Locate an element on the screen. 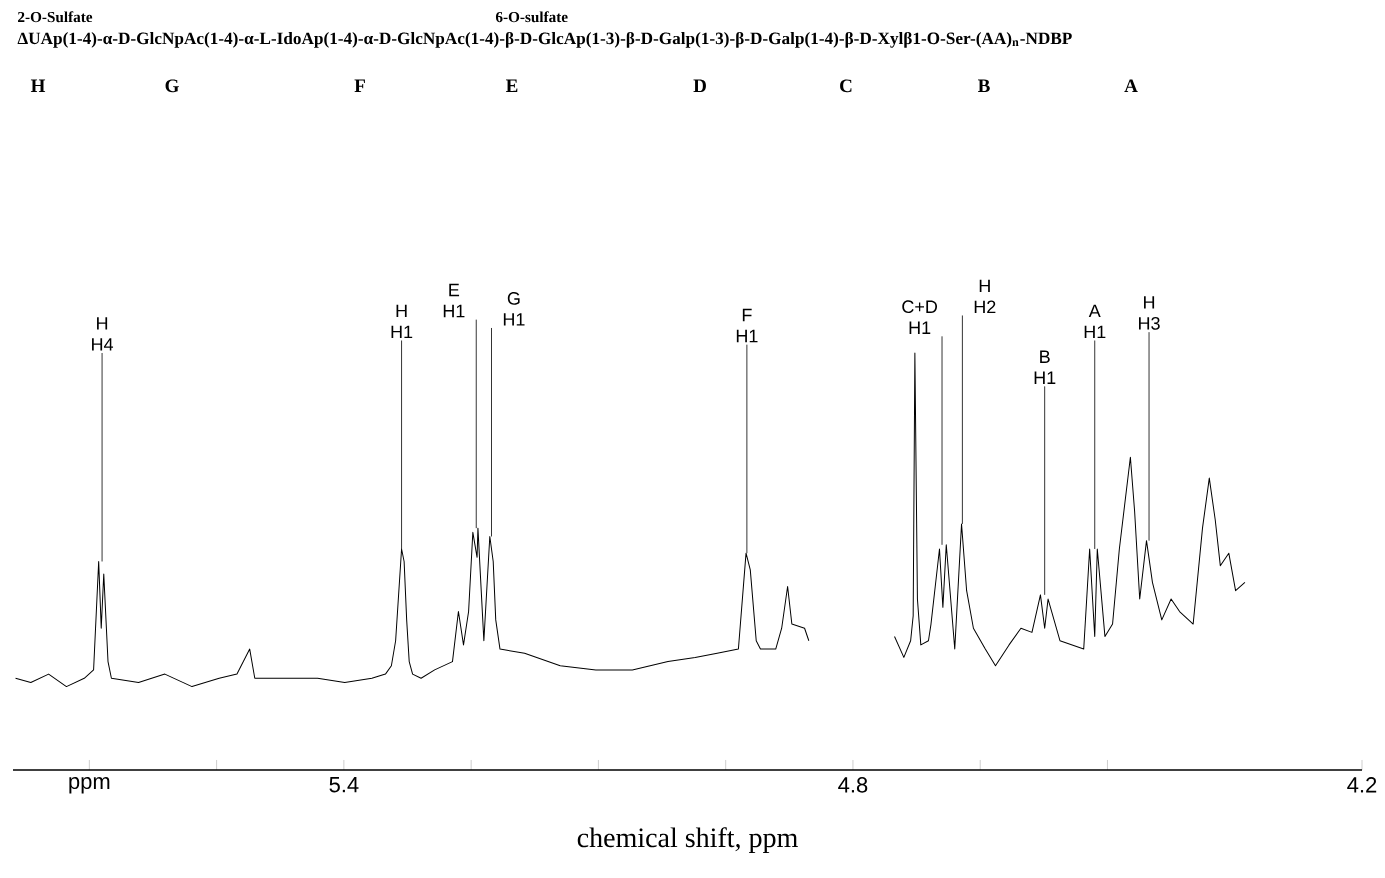 The height and width of the screenshot is (878, 1385). x-tick-label: 5.4 is located at coordinates (344, 785).